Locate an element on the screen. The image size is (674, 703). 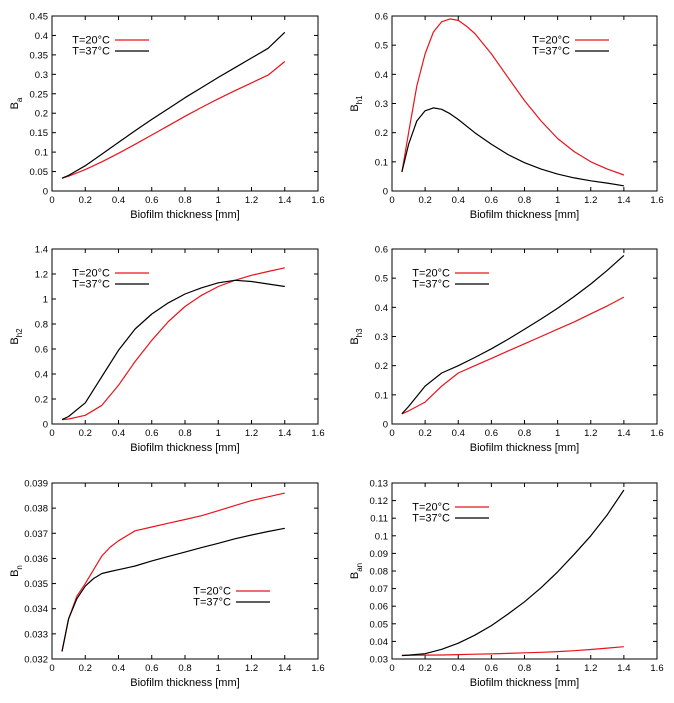
y-axis-label-sub: n is located at coordinates (19, 567).